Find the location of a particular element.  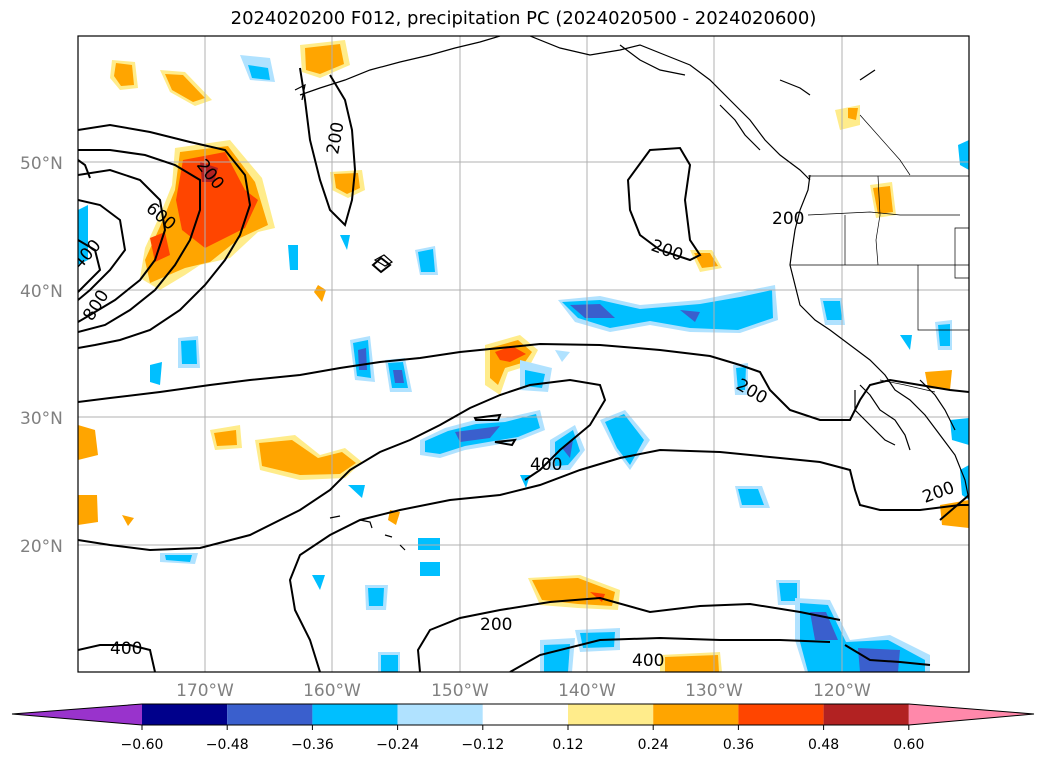

colorbar-tick-label: −0.60 is located at coordinates (142, 745).